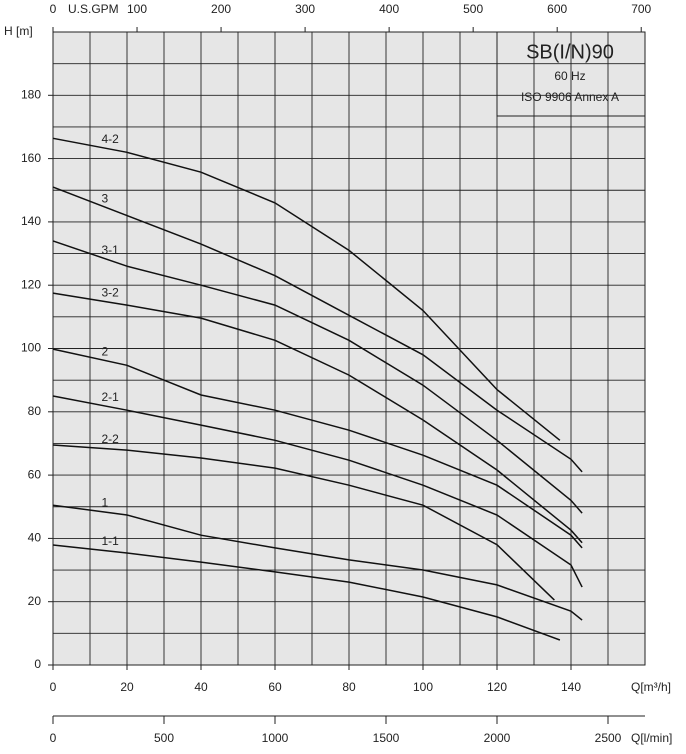 Image resolution: width=686 pixels, height=754 pixels. I want to click on y-tick-label: 0, so click(37, 664).